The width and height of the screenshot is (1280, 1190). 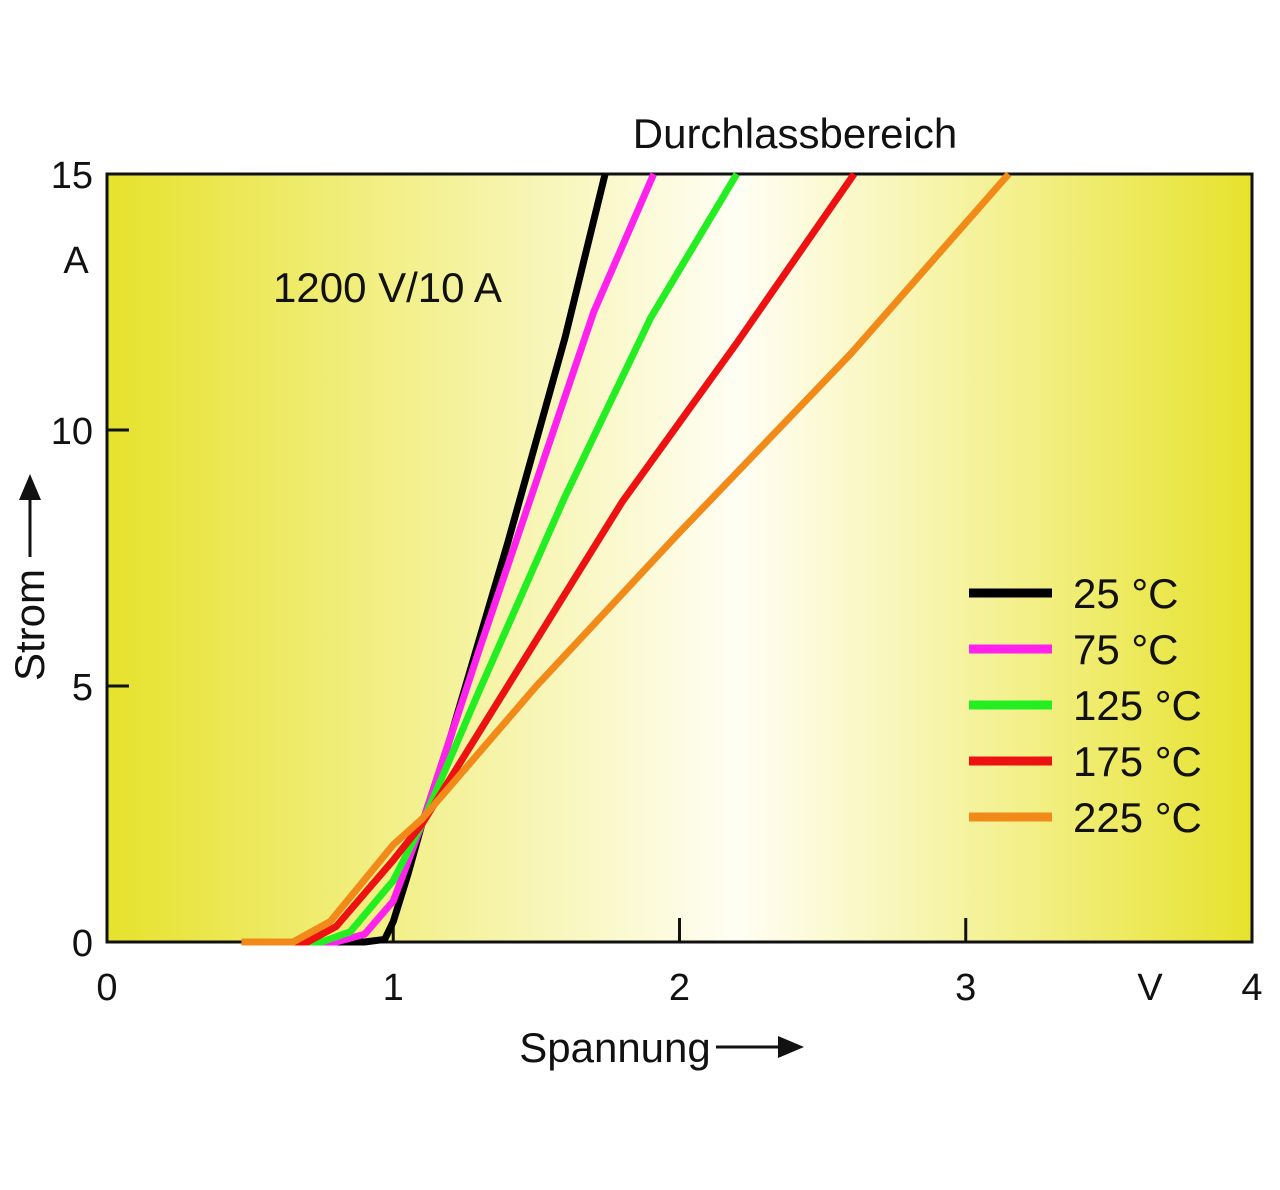 What do you see at coordinates (1126, 593) in the screenshot?
I see `legend-label-1: 25 °C` at bounding box center [1126, 593].